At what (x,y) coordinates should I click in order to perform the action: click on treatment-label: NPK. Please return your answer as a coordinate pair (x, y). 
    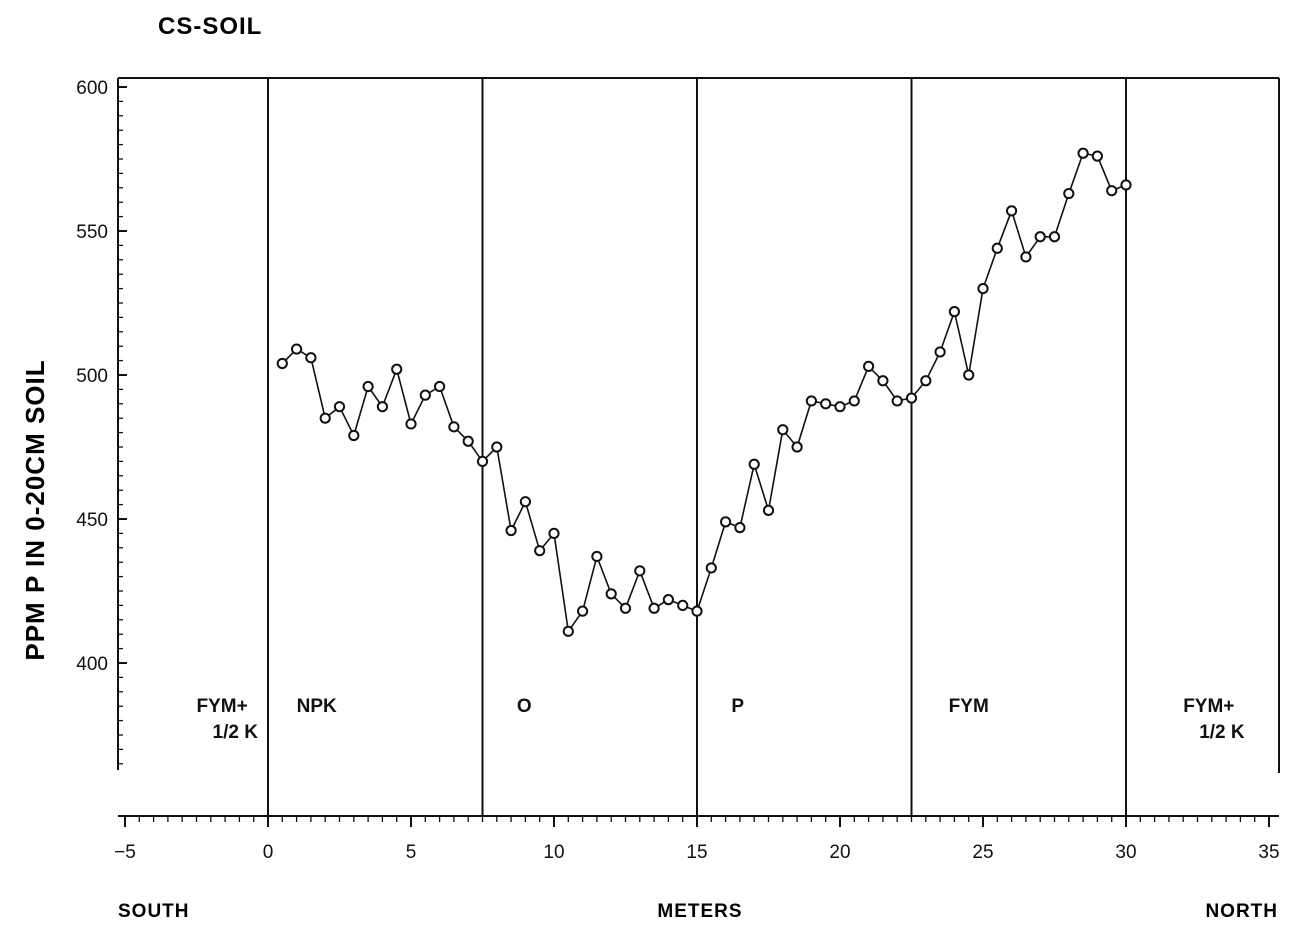
    Looking at the image, I should click on (317, 706).